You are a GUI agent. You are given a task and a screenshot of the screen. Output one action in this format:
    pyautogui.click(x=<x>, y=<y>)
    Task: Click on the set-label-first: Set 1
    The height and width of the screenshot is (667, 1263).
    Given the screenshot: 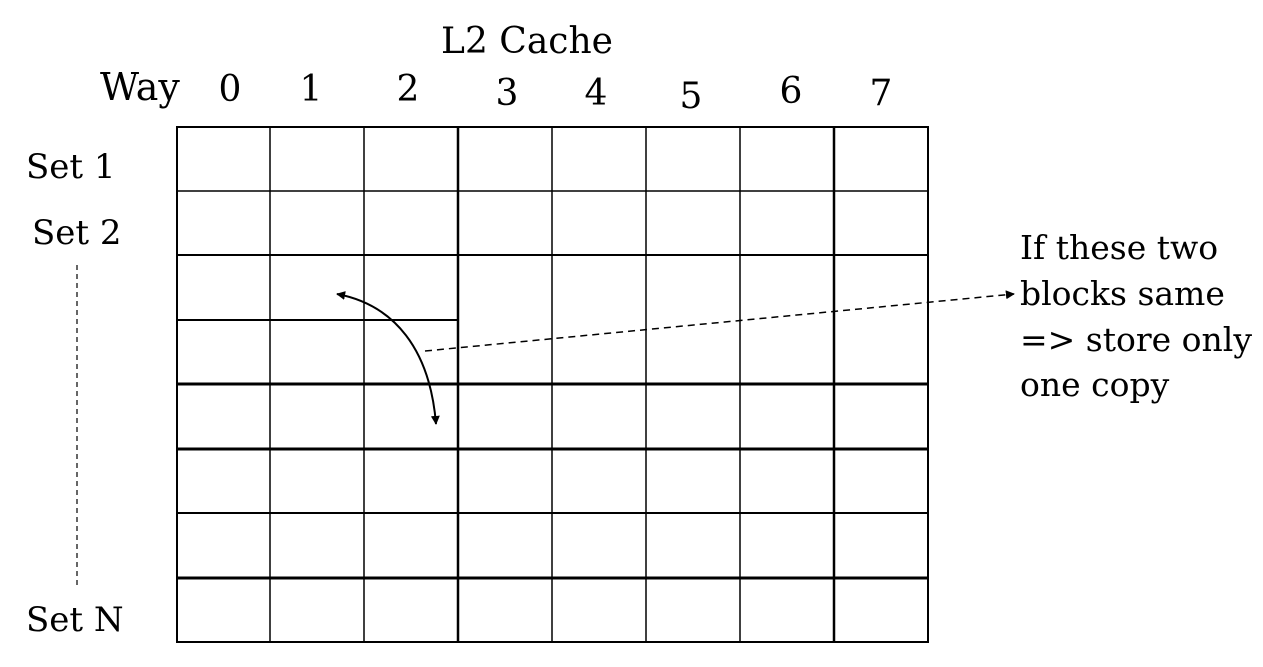 What is the action you would take?
    pyautogui.click(x=71, y=167)
    